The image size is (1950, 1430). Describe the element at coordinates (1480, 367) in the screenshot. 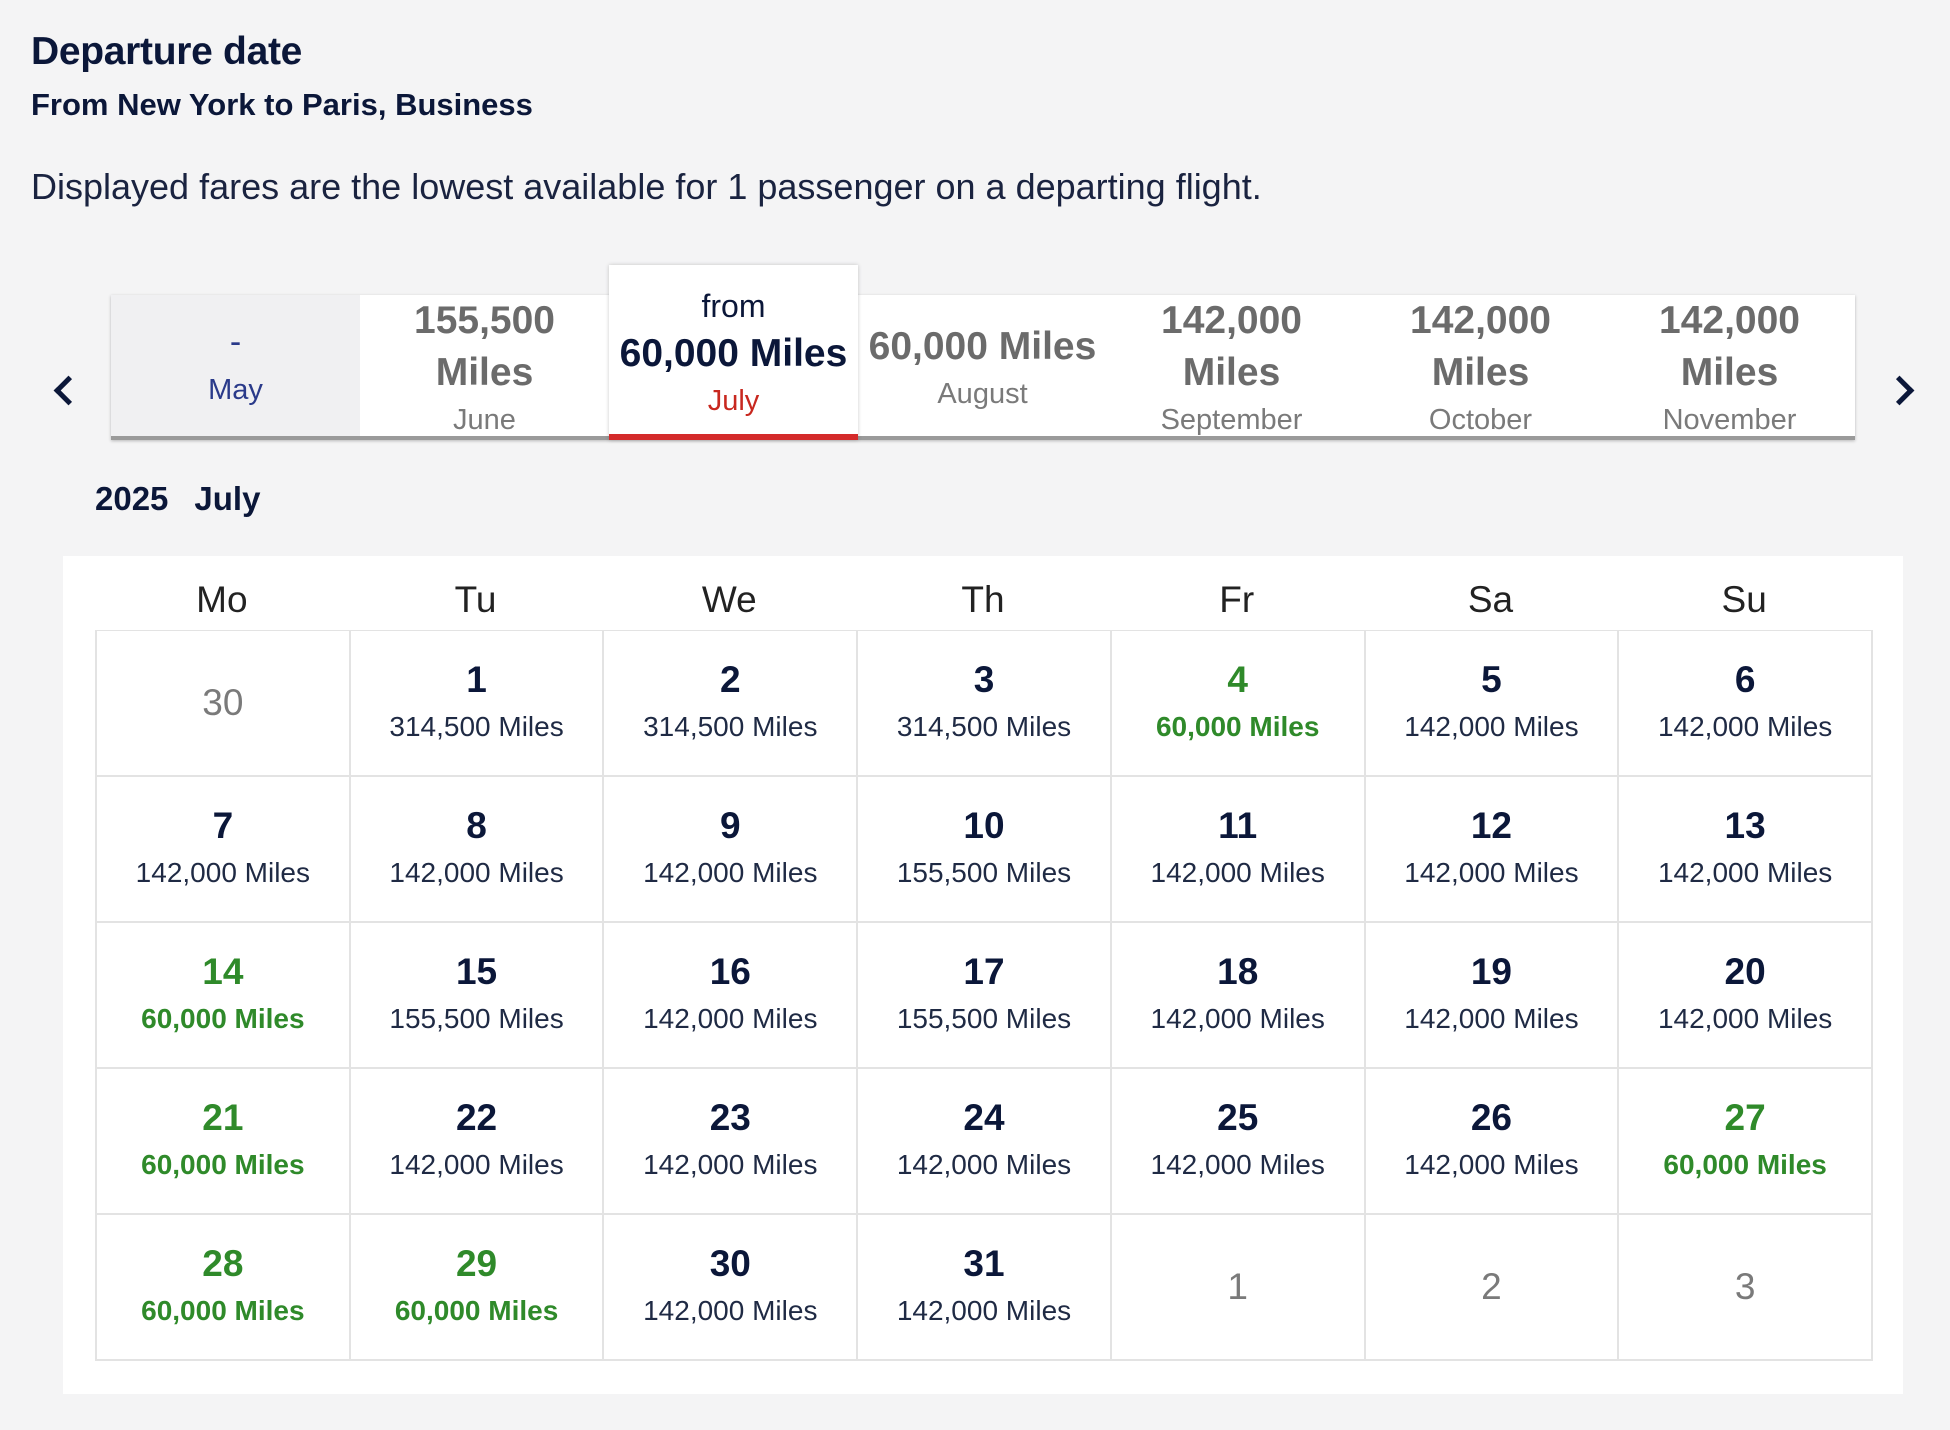

I see `month-tab-october: 142,000 Miles October` at that location.